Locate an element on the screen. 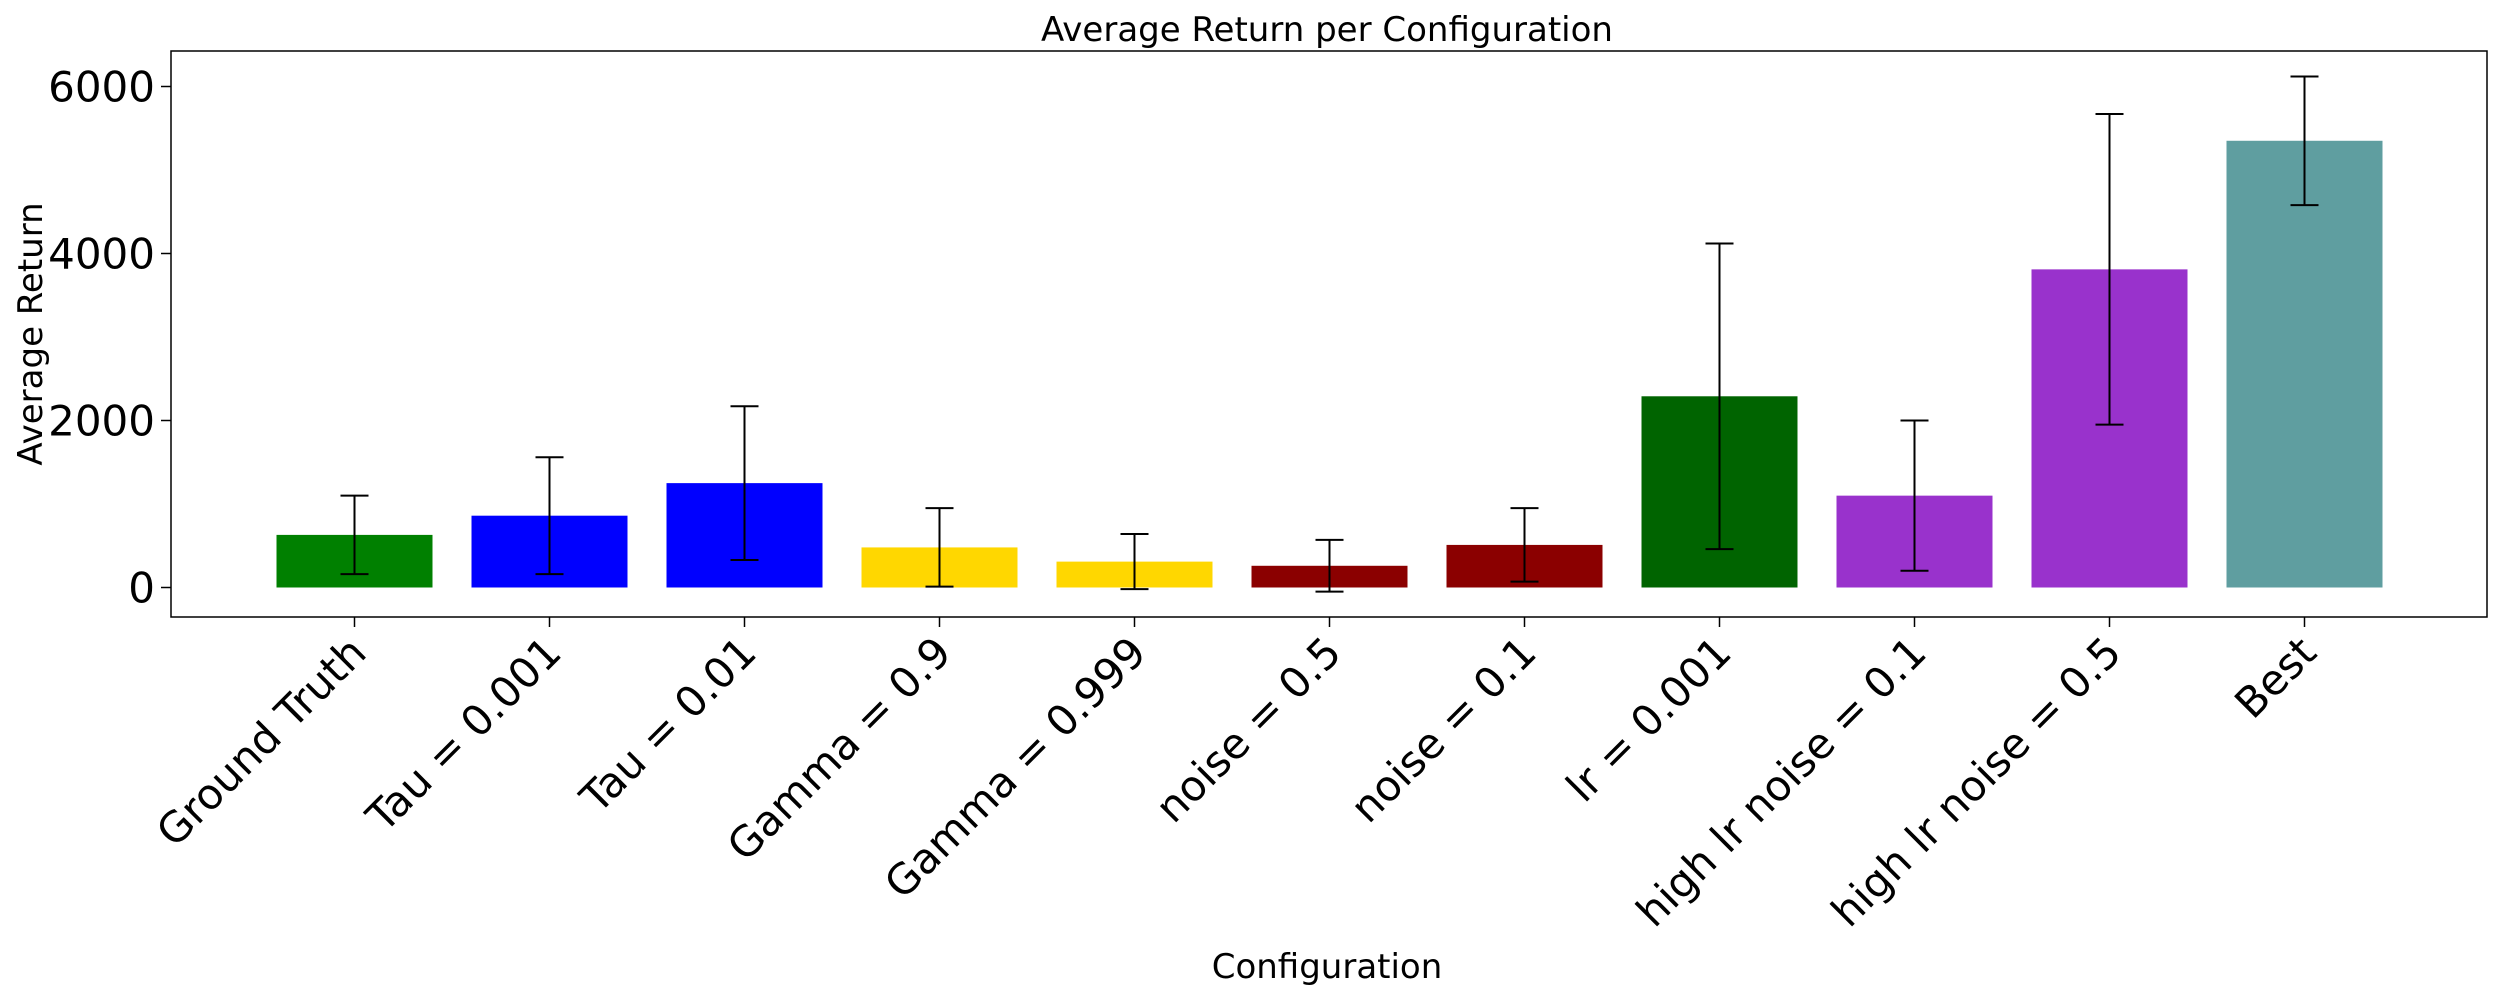  x-tick-label-1: Tau = 0.001 is located at coordinates (463, 734).